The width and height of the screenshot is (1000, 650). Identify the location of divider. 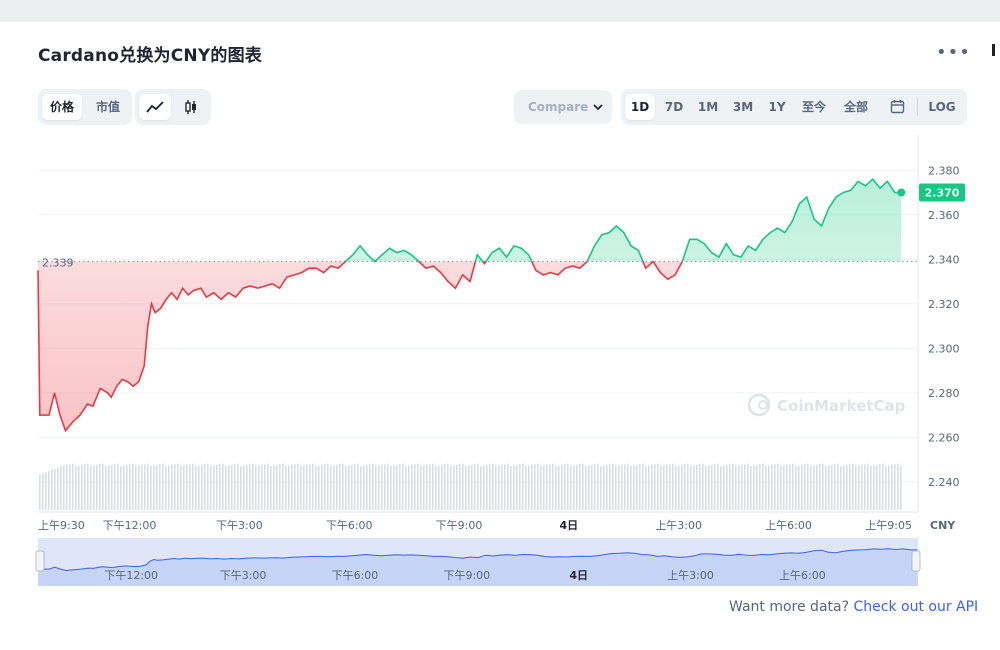
(917, 107).